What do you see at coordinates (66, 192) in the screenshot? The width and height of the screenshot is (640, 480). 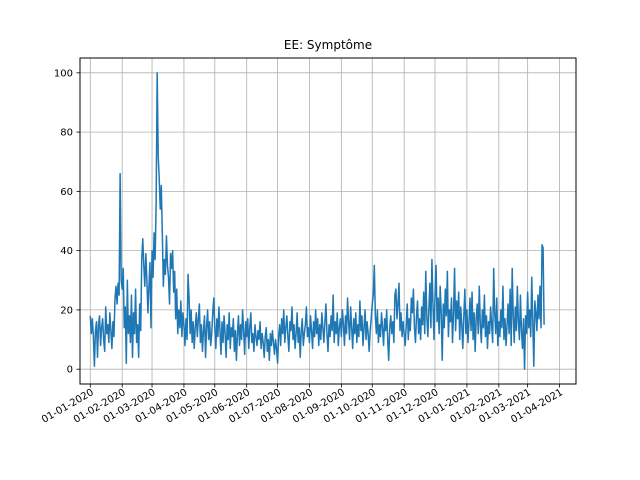 I see `y-tick-label: 60` at bounding box center [66, 192].